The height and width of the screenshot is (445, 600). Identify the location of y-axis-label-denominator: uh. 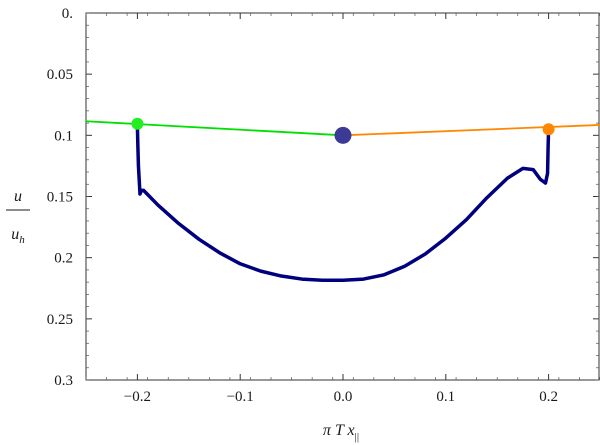
(18, 236).